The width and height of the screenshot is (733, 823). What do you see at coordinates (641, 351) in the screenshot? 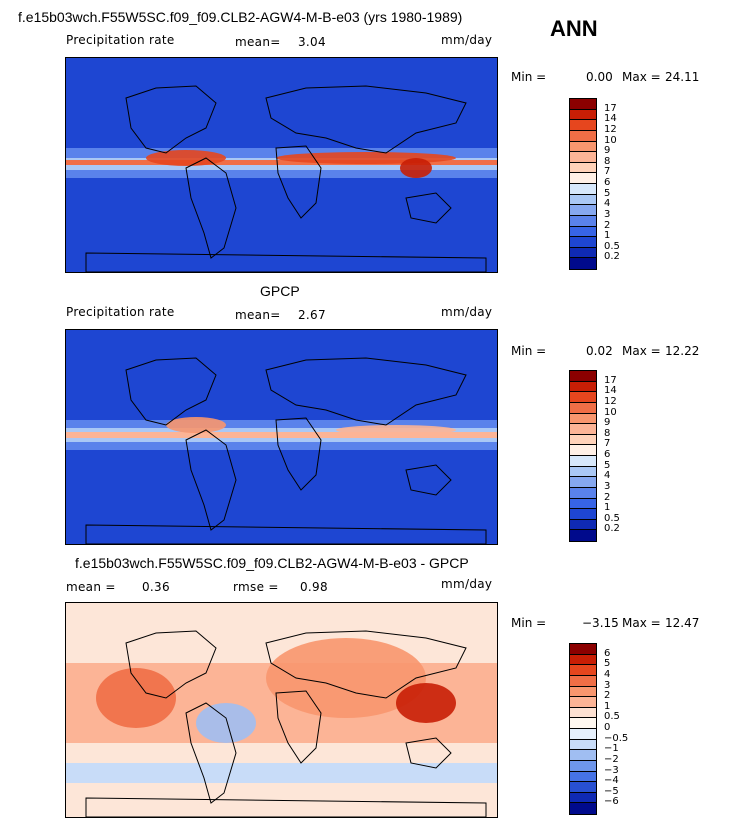
I see `panel-2-max-label: Max =` at bounding box center [641, 351].